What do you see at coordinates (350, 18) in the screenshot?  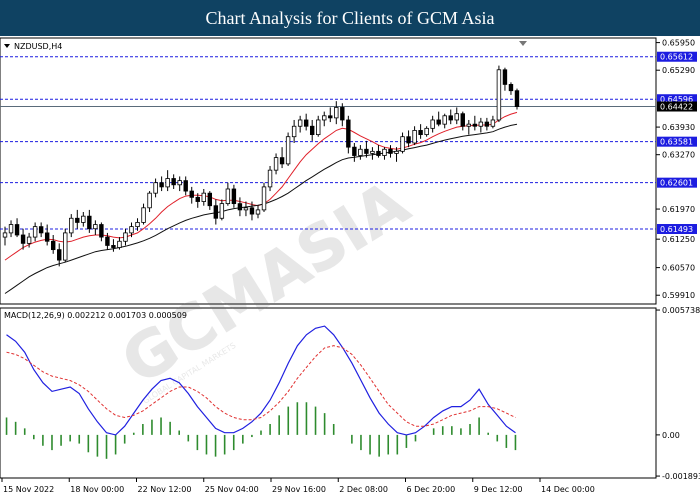 I see `banner-title: Chart Analysis for Clients of GCM Asia` at bounding box center [350, 18].